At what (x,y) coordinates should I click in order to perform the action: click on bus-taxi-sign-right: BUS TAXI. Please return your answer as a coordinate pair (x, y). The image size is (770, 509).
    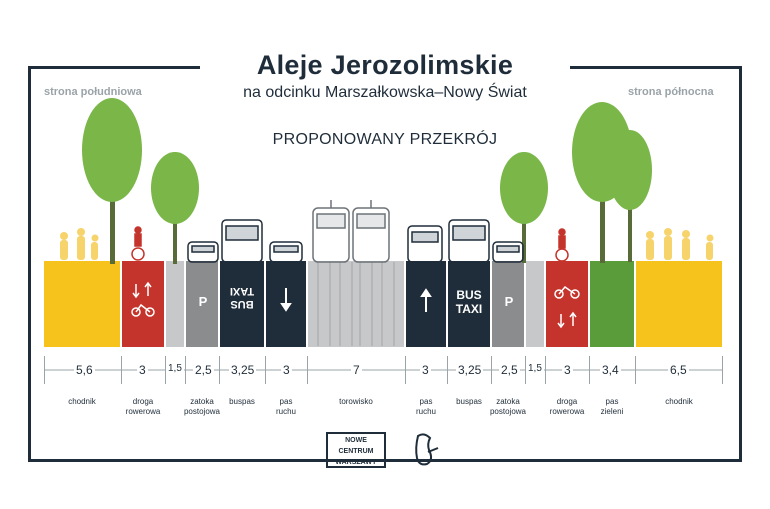
    Looking at the image, I should click on (469, 302).